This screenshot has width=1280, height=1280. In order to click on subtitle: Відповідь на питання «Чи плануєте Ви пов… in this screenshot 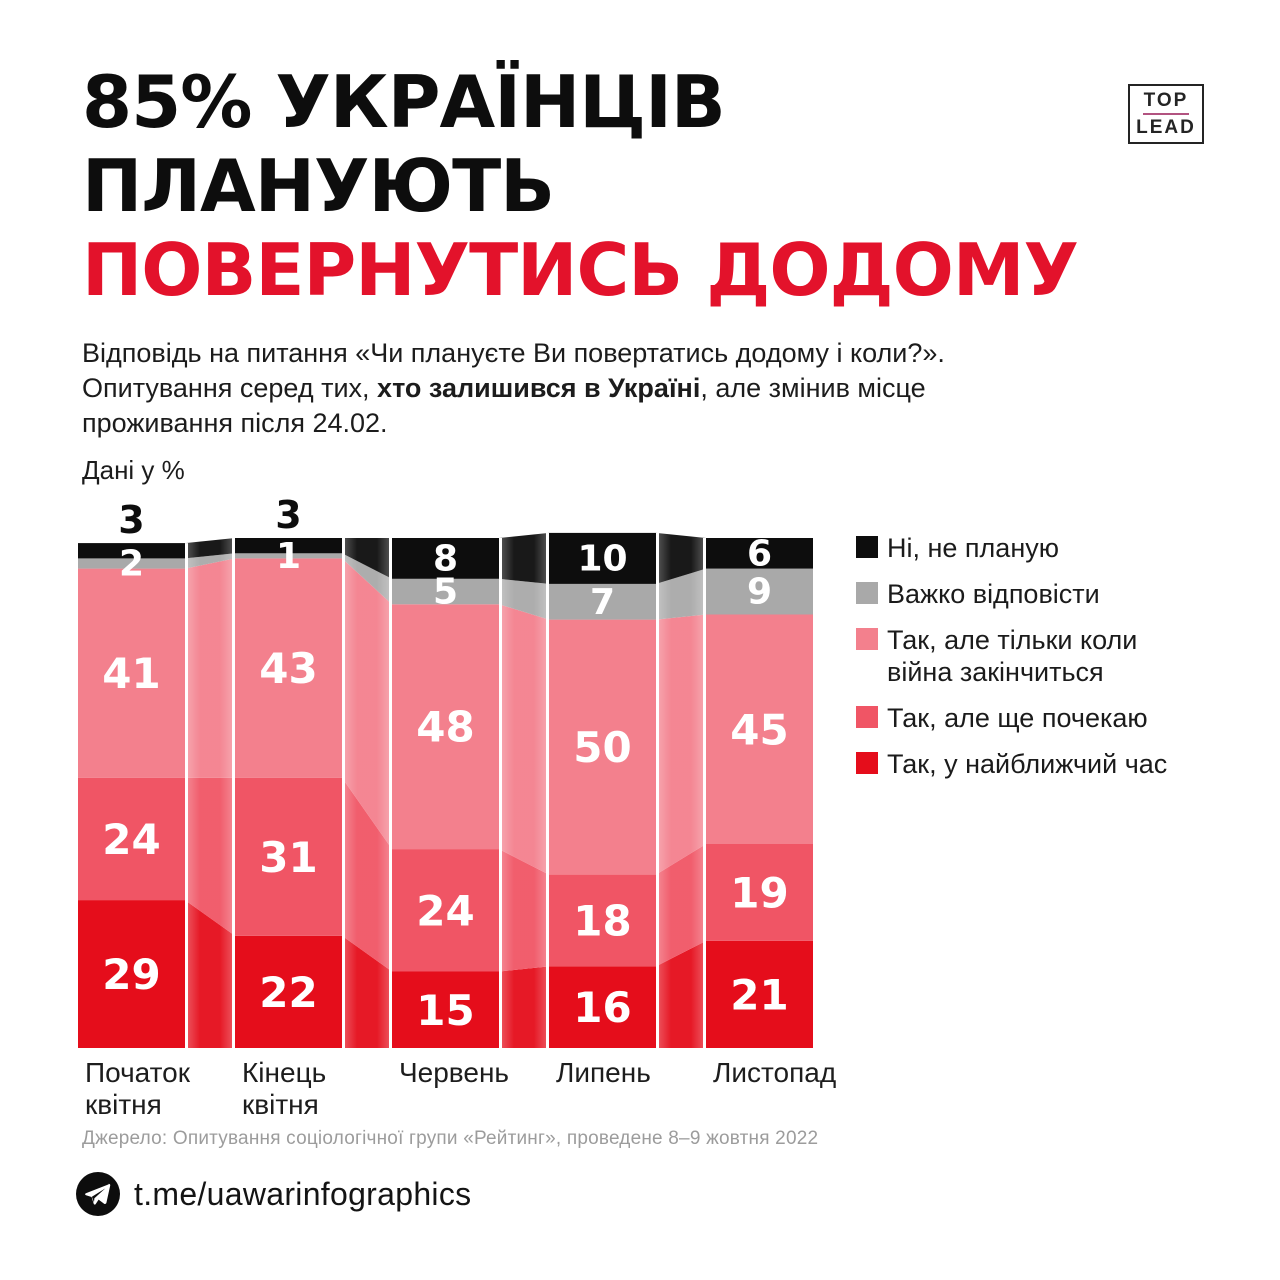, I will do `click(557, 388)`.